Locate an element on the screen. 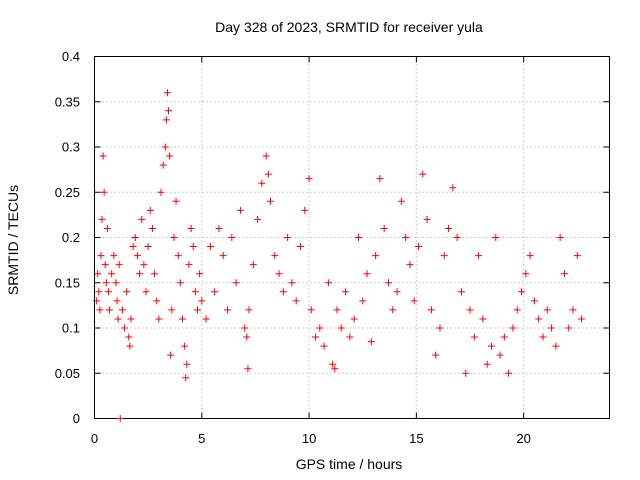  y-tick-label: 0.2 is located at coordinates (71, 237).